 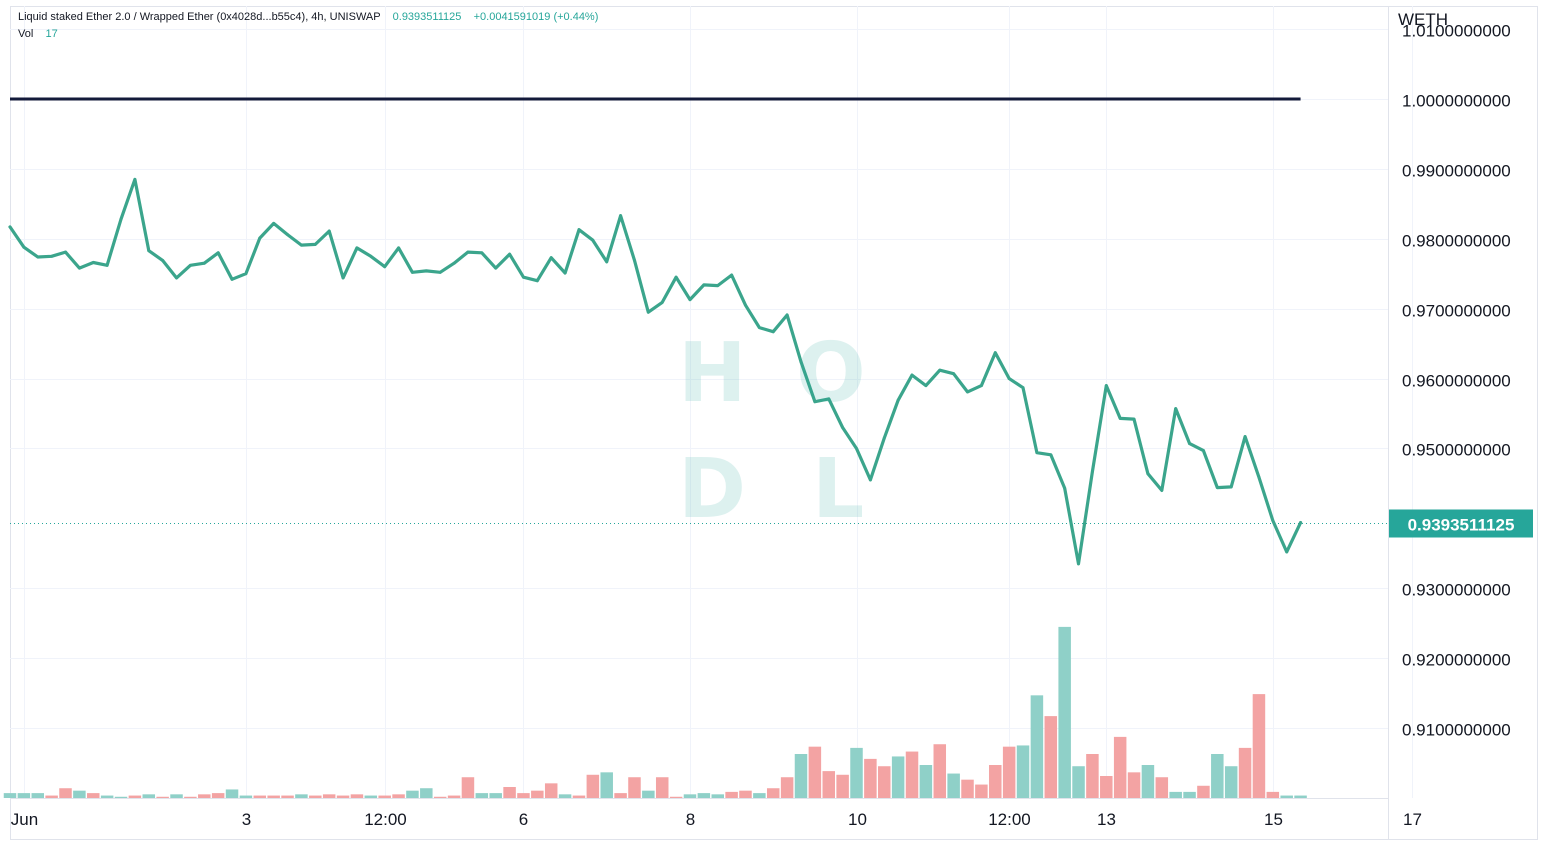 I want to click on watermark-letter-d: D, so click(x=712, y=489).